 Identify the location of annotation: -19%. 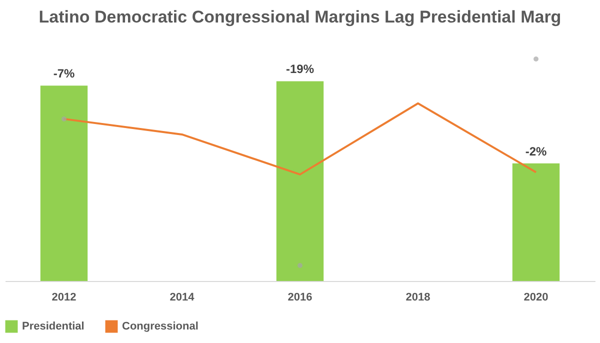
(300, 69).